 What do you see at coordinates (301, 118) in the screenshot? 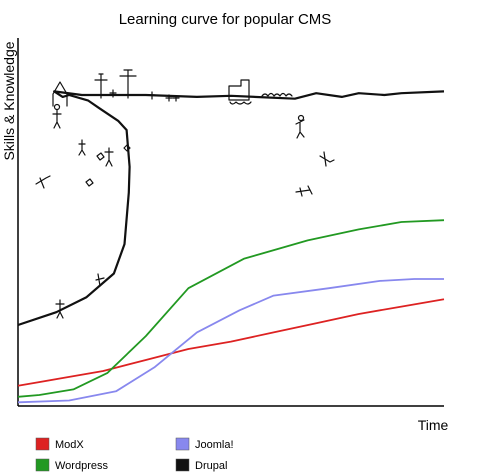
I see `falling-person-5-head` at bounding box center [301, 118].